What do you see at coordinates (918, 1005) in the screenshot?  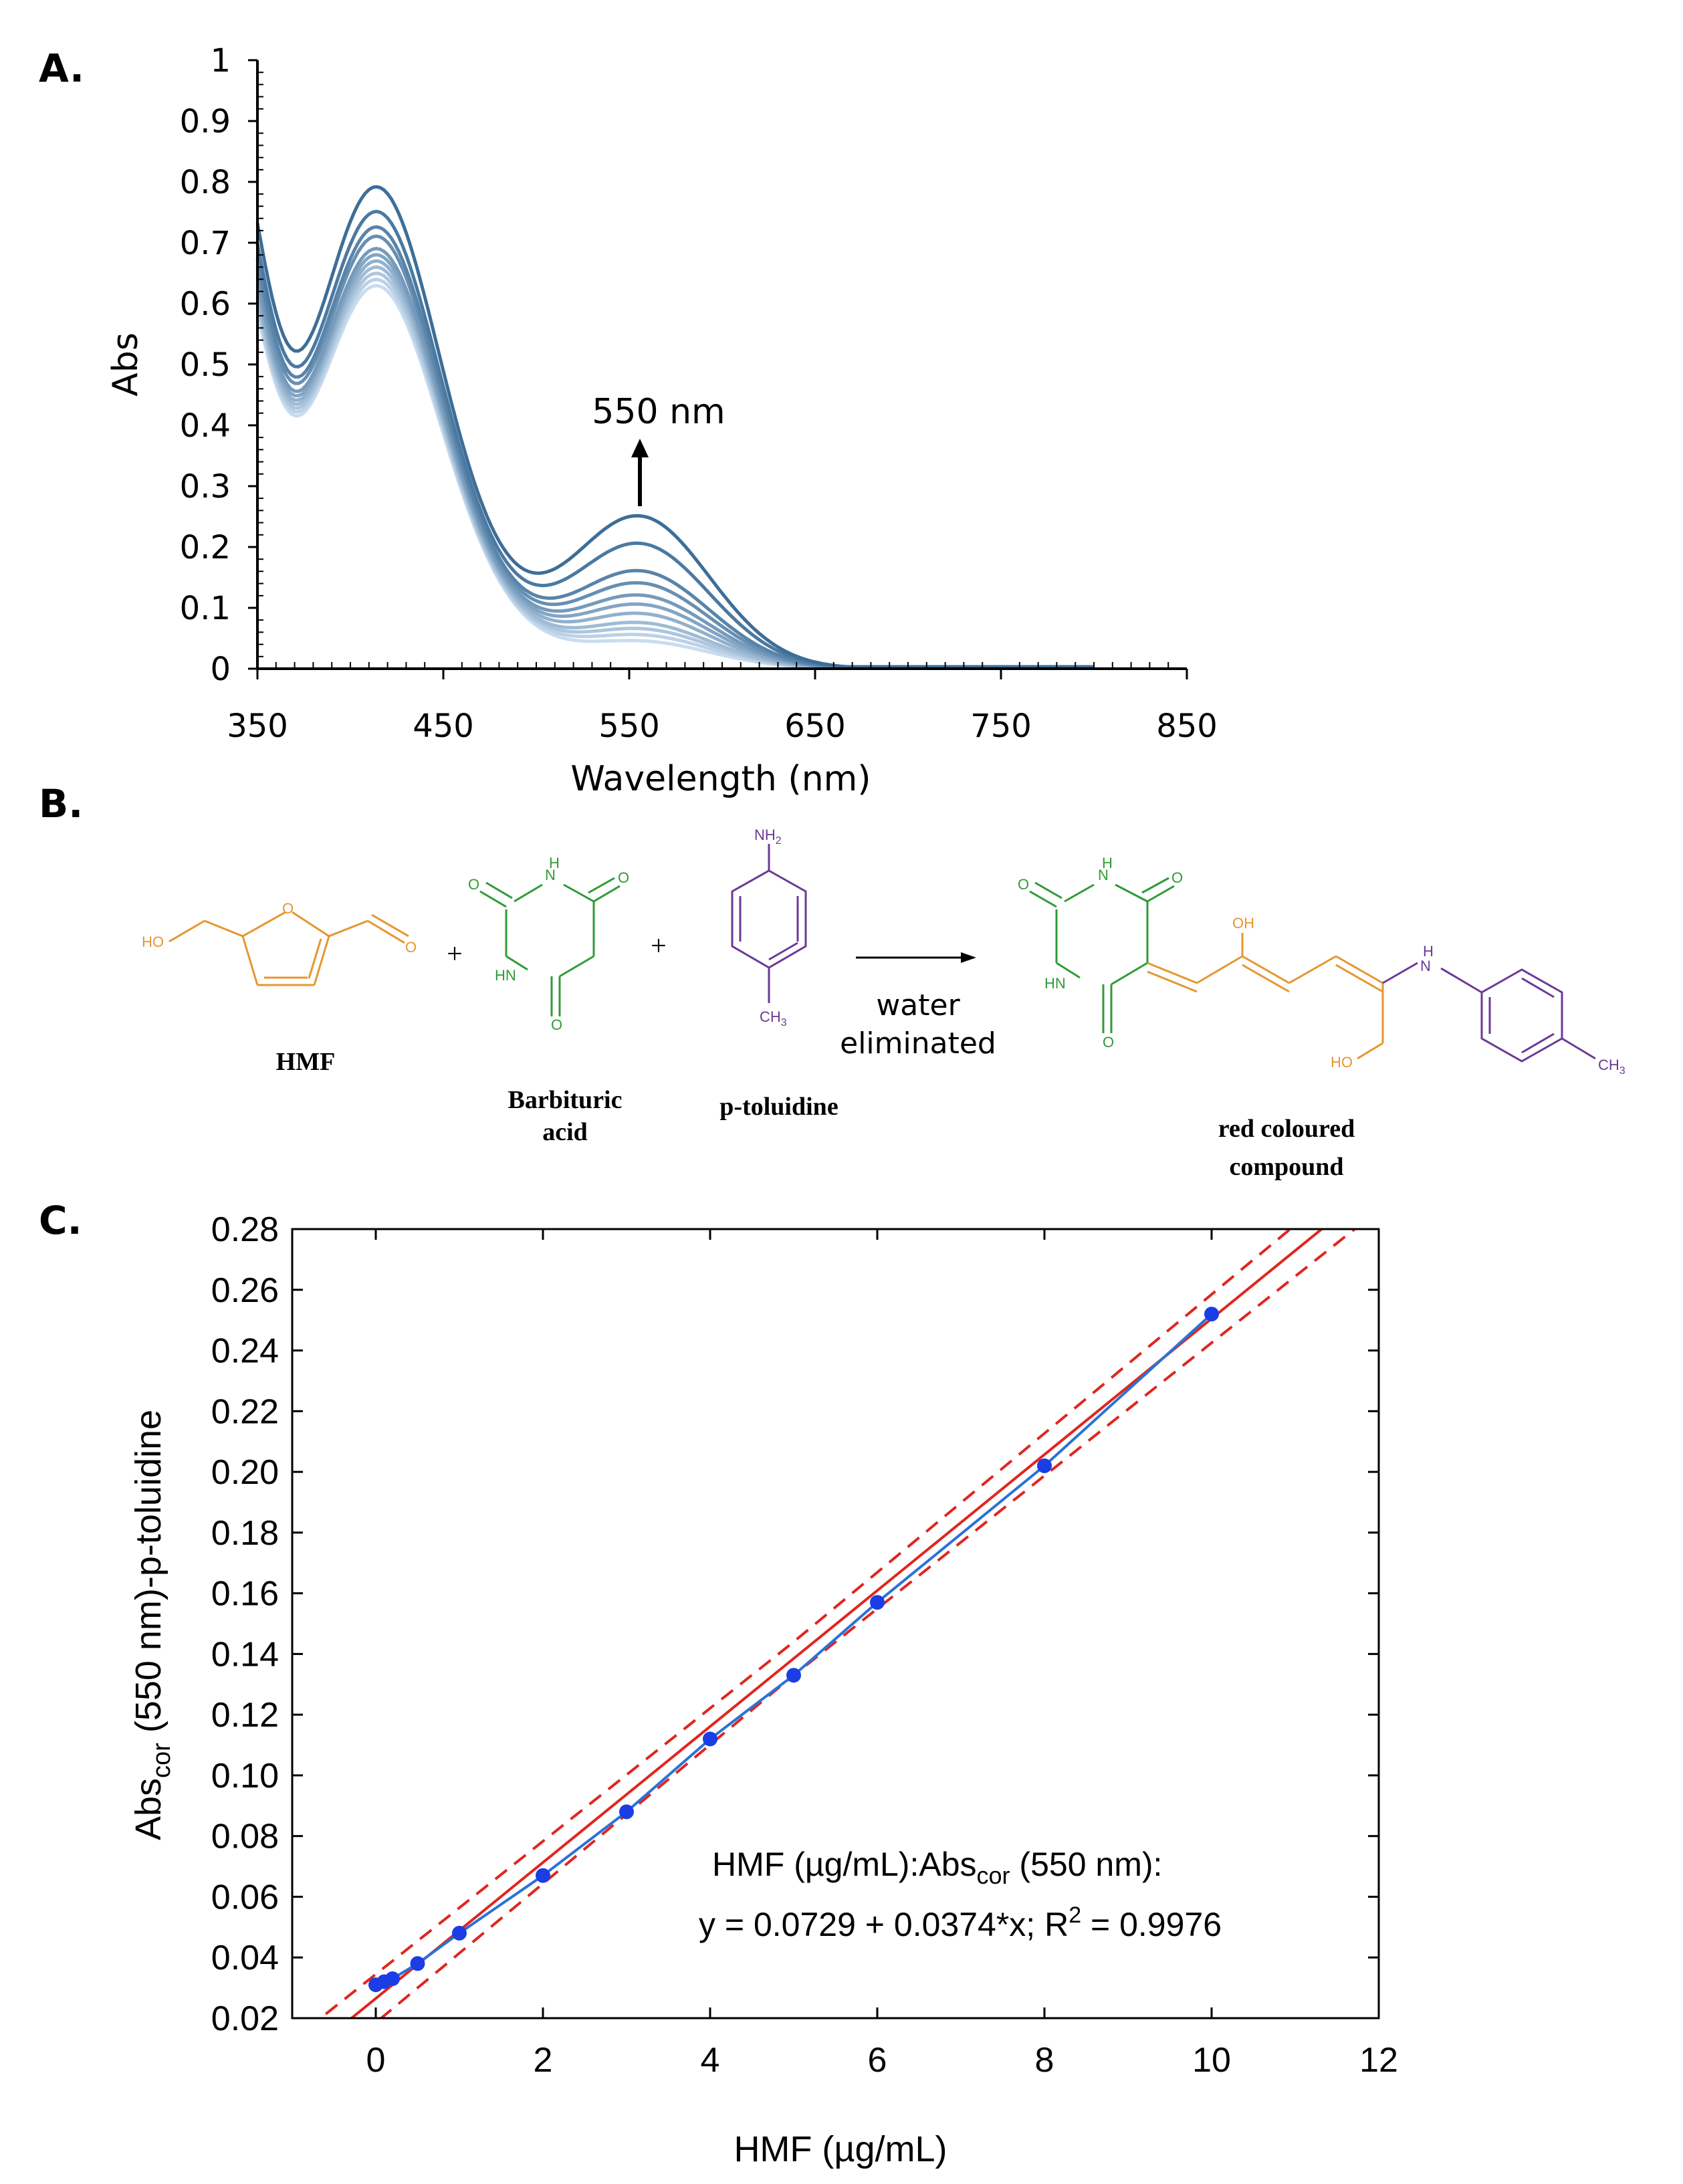 I see `arrow-label-water: water` at bounding box center [918, 1005].